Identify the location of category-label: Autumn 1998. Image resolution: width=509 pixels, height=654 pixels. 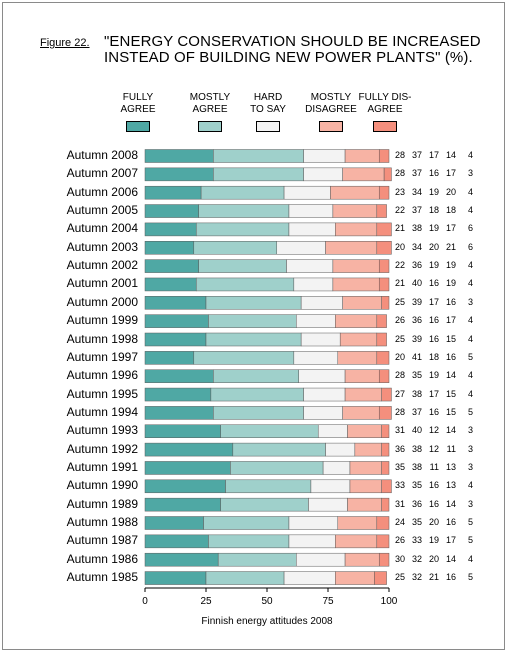
(102, 338).